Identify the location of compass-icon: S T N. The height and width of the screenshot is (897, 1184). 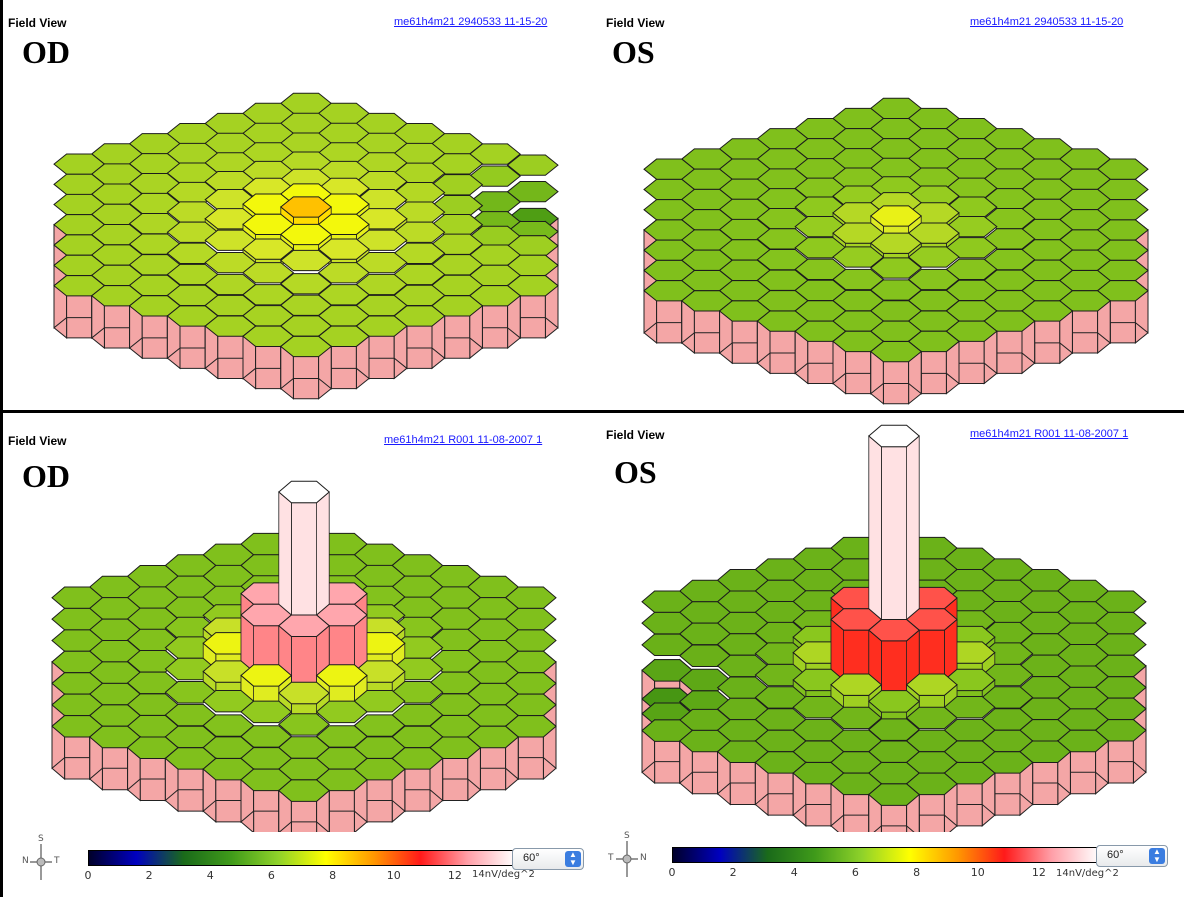
(627, 856).